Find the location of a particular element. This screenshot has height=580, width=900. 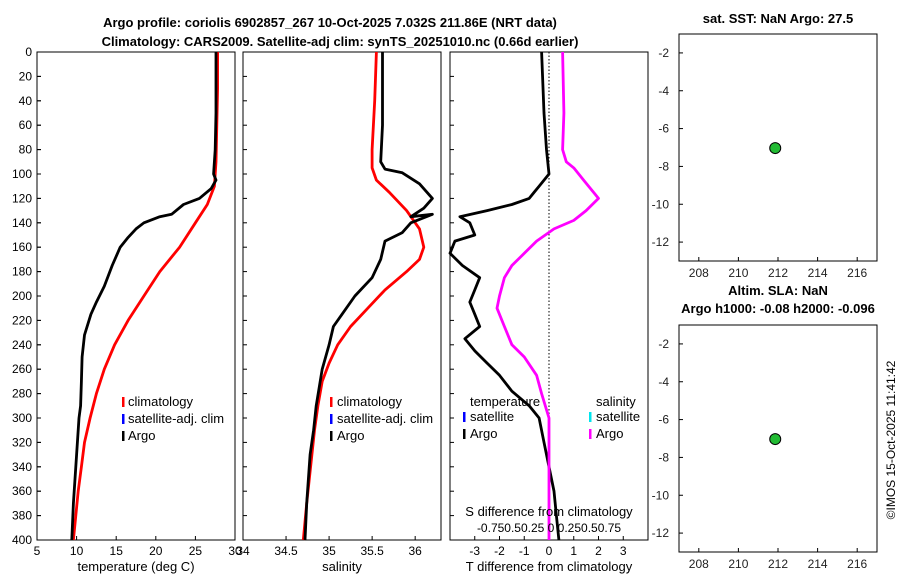

x-tick-label: 216 is located at coordinates (857, 273).